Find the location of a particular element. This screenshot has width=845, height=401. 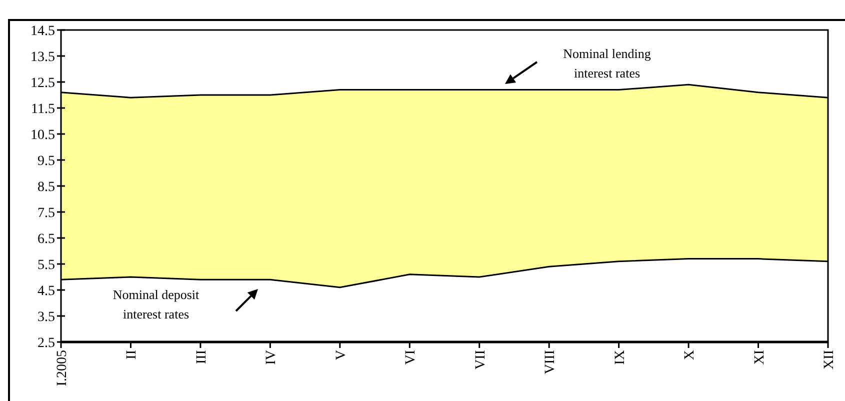

y-tick-label: 13.5 is located at coordinates (42, 57).